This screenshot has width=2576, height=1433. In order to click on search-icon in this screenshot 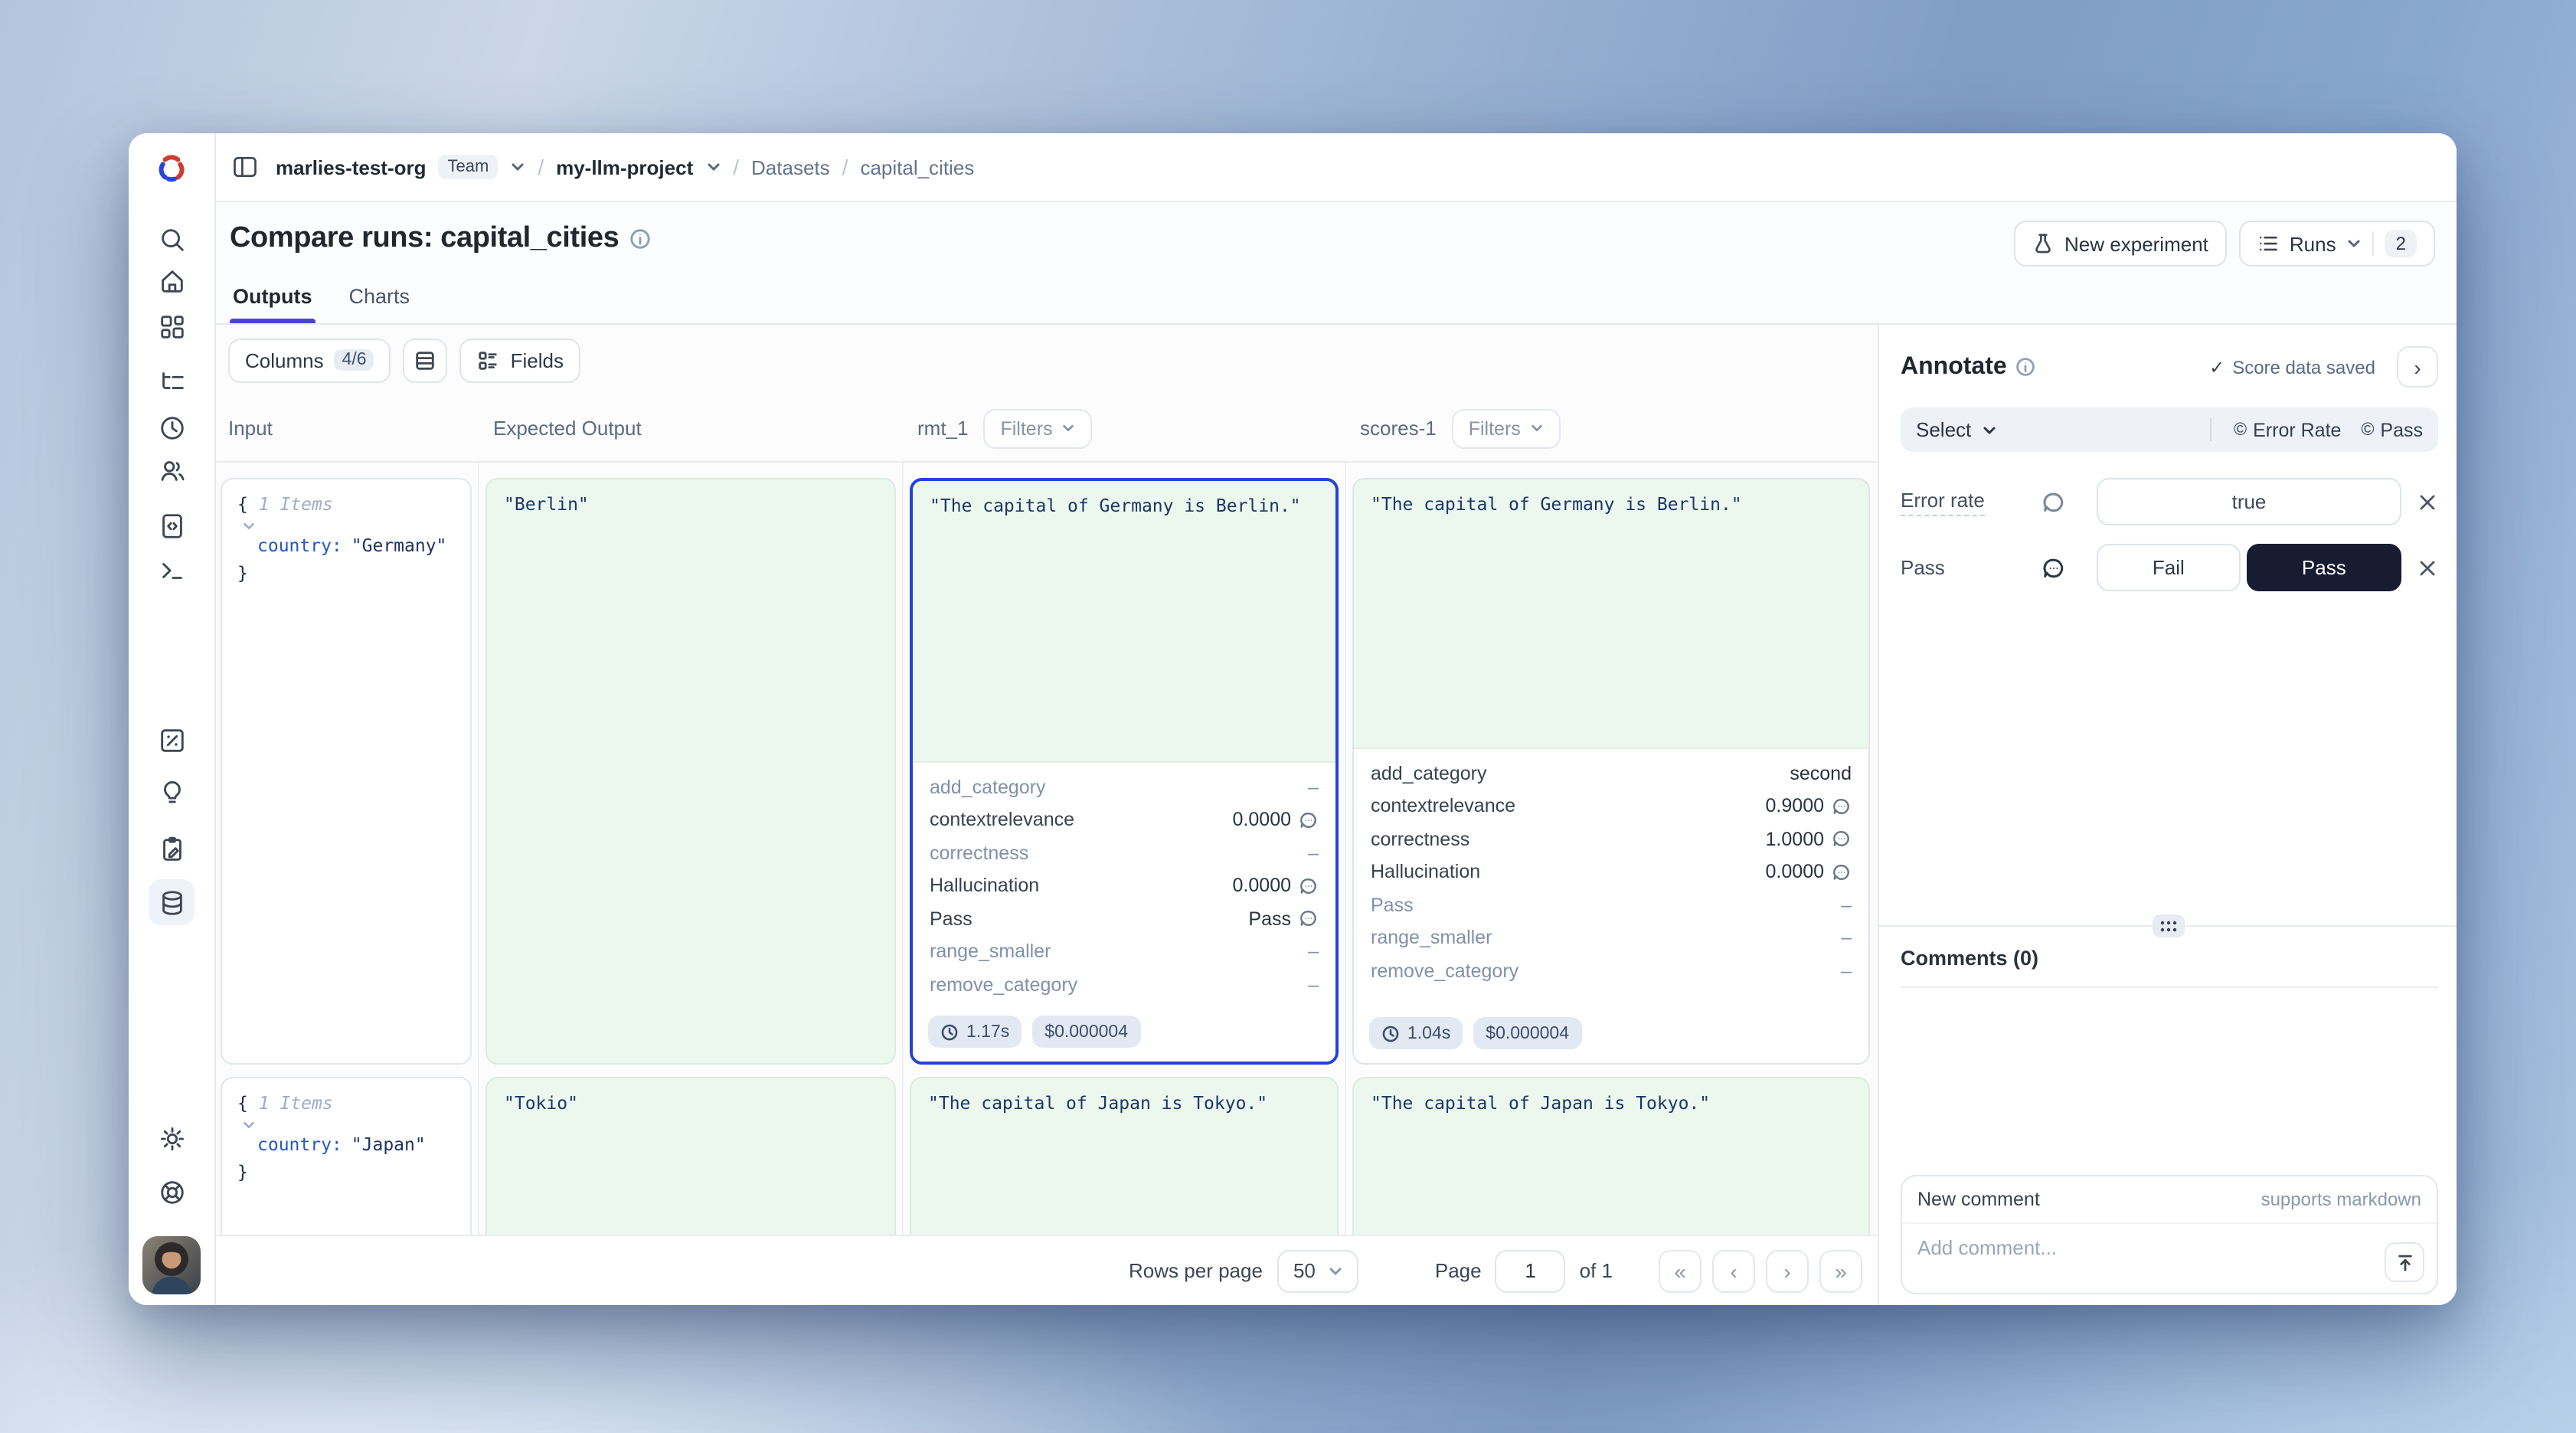, I will do `click(172, 239)`.